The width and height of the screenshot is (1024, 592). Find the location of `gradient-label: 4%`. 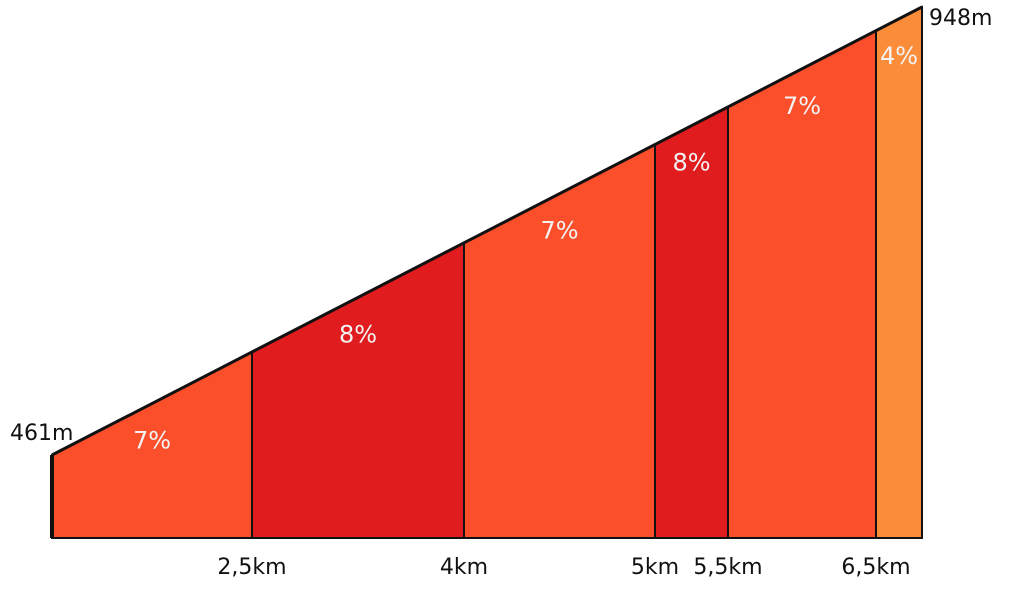

gradient-label: 4% is located at coordinates (899, 56).